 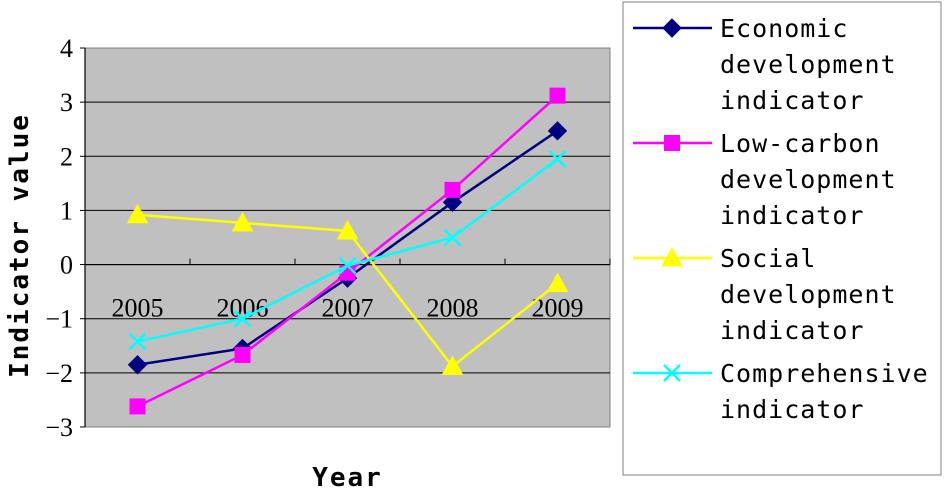 I want to click on legend-label: Economic, so click(x=784, y=28).